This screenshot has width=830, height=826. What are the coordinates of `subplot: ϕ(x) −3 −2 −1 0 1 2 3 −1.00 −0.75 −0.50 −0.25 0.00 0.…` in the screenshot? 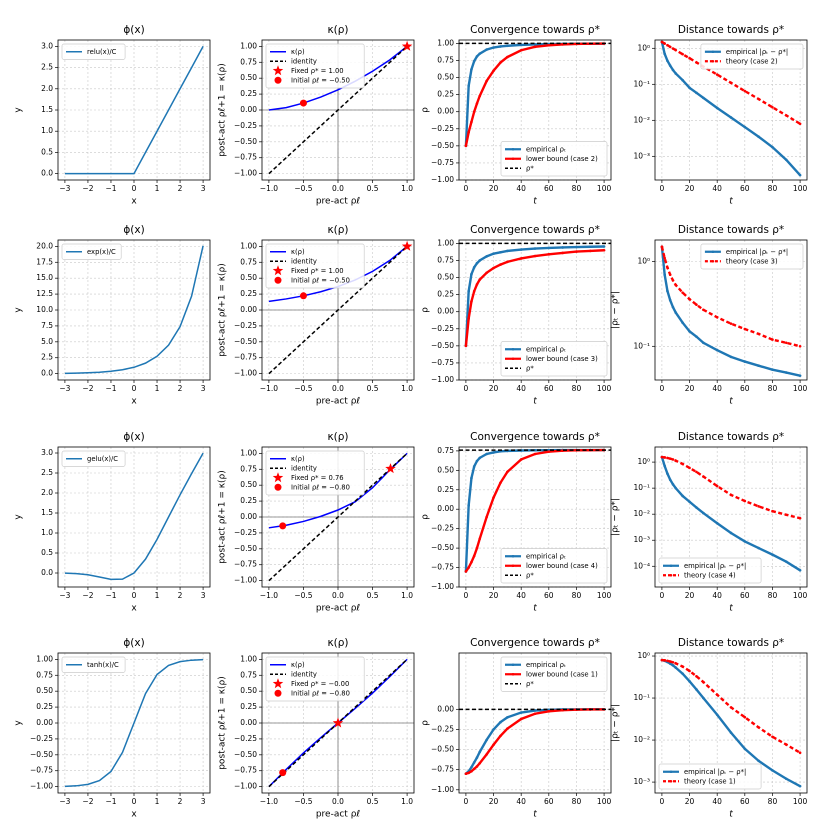 It's located at (112, 728).